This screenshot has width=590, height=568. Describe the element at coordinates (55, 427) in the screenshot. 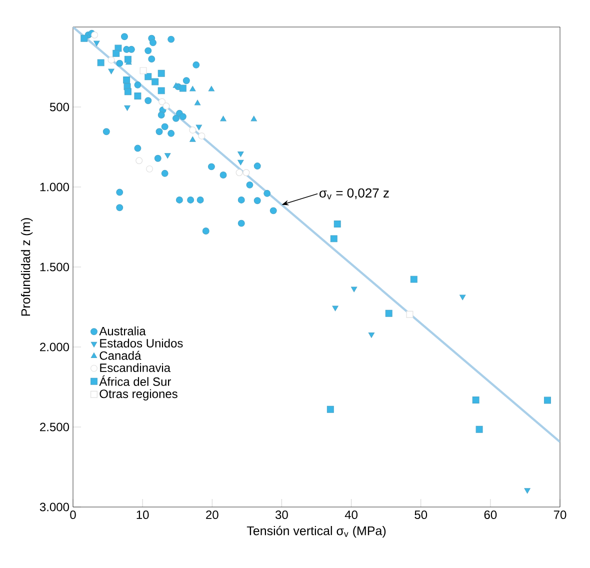

I see `y-tick-label: 2.500` at that location.